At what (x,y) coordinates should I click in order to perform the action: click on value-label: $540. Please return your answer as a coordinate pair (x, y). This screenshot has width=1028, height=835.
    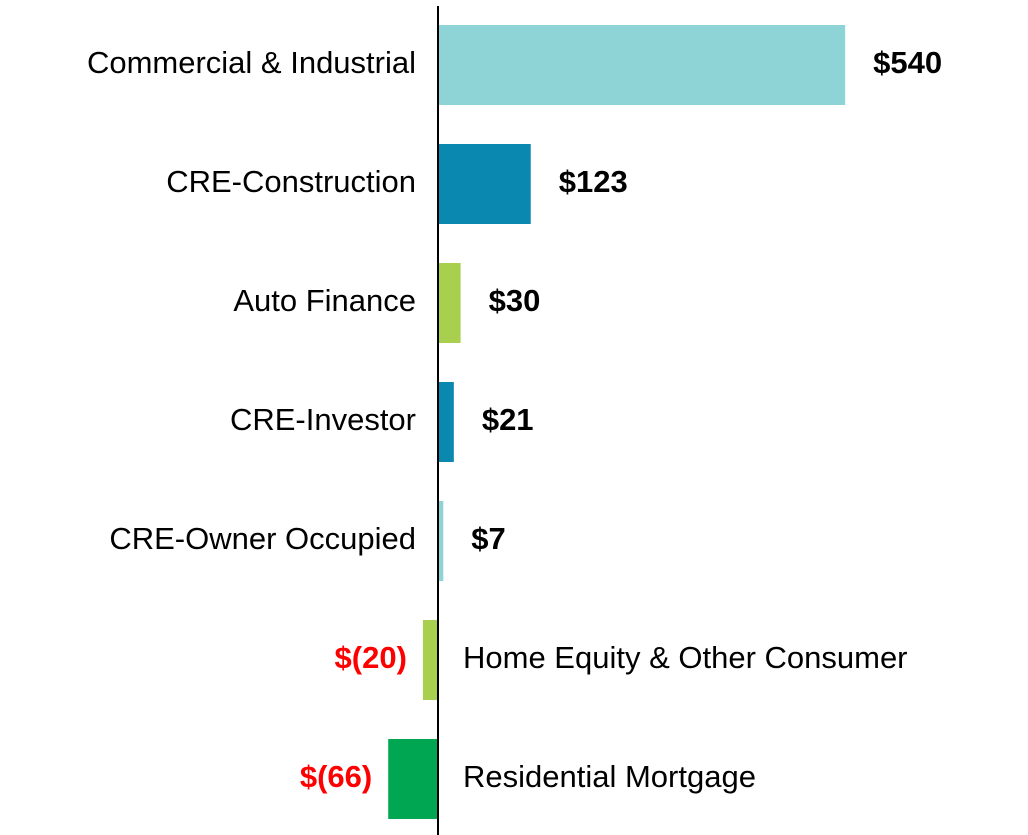
    Looking at the image, I should click on (907, 62).